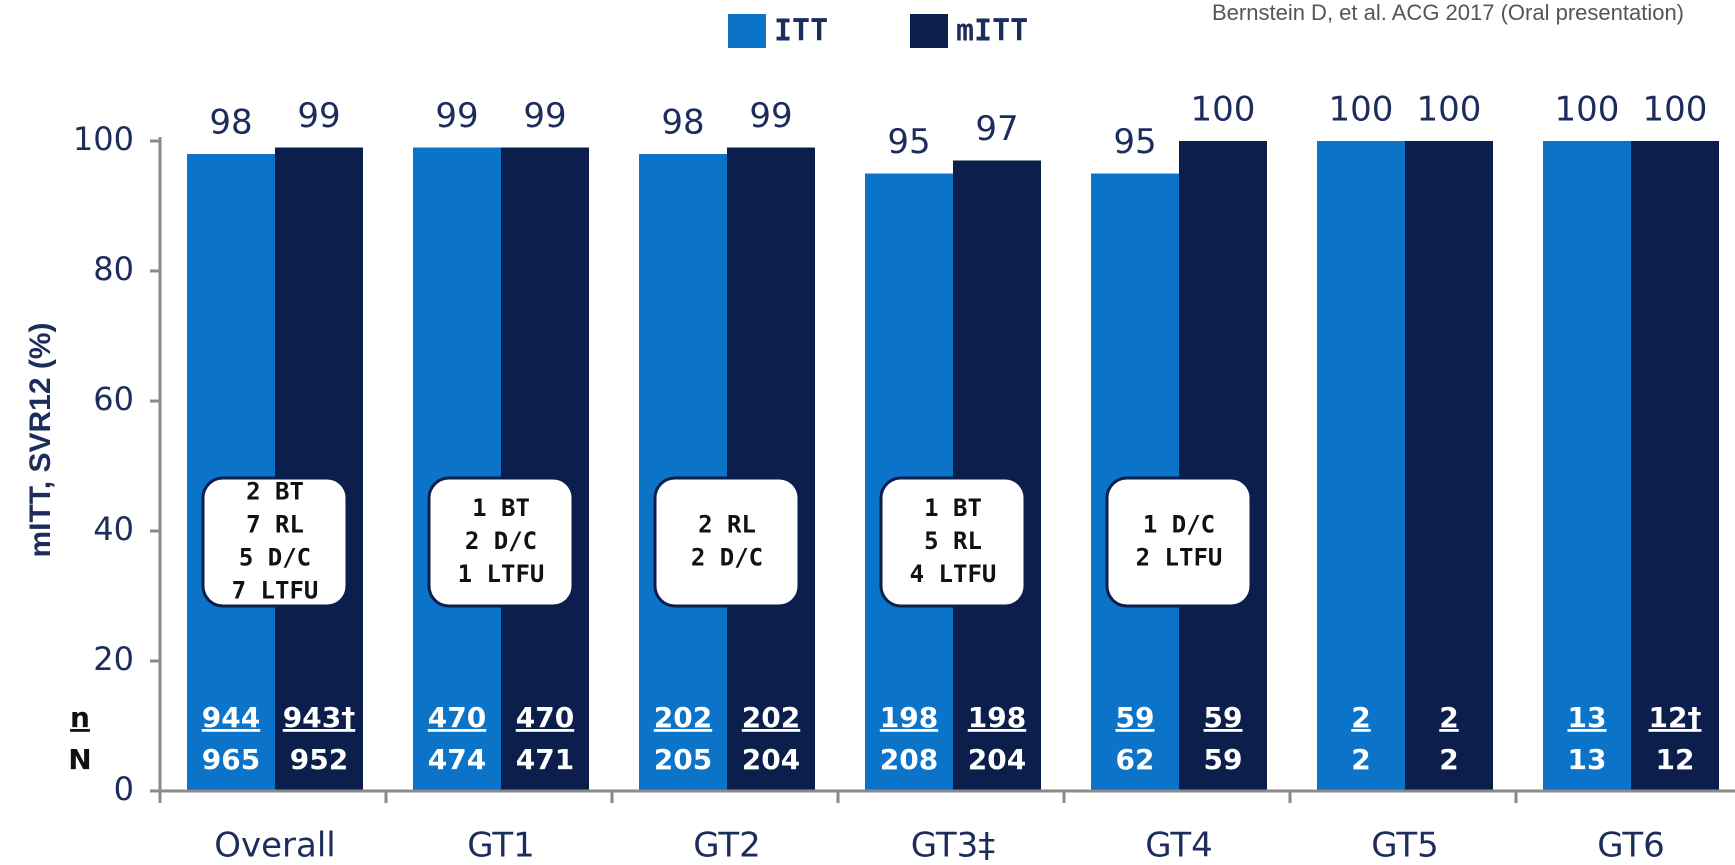 This screenshot has width=1735, height=865. Describe the element at coordinates (1675, 759) in the screenshot. I see `N-label: 12` at that location.